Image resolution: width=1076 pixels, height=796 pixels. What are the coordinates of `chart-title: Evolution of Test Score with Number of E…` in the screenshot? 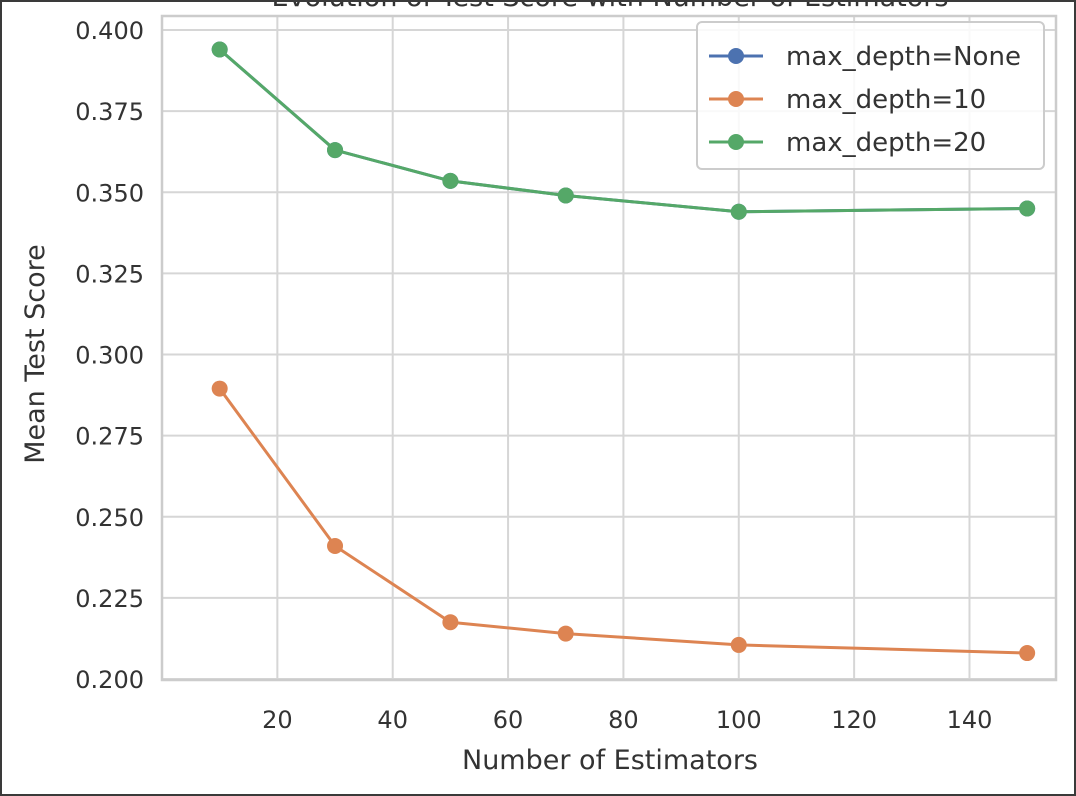 It's located at (610, 7).